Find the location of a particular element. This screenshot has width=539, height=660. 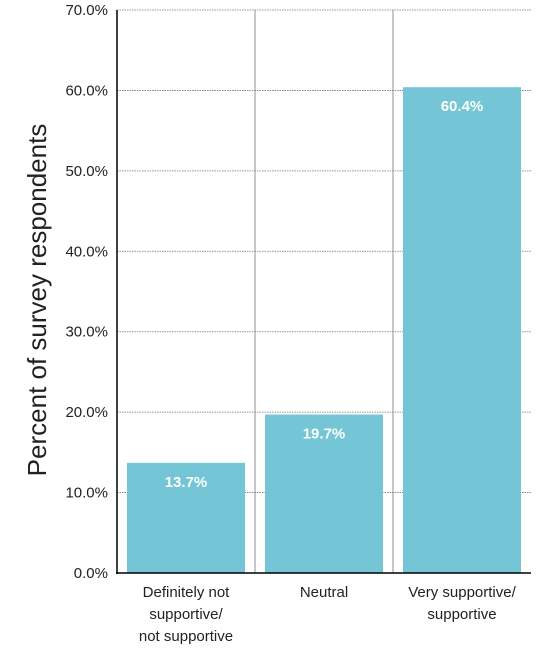

x-category-label: Neutral is located at coordinates (324, 592).